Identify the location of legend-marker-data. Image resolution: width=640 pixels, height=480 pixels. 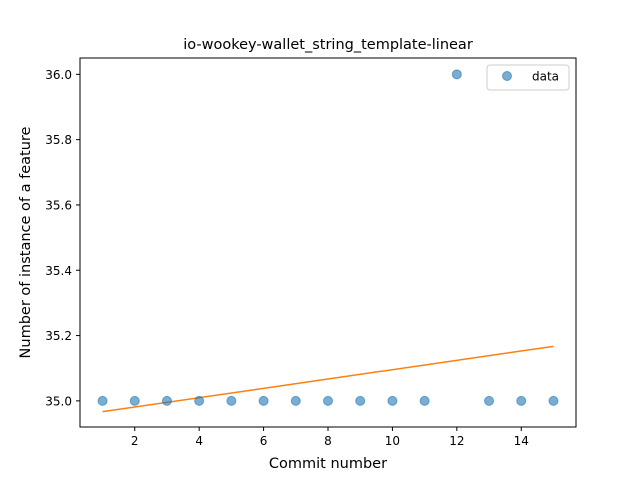
(507, 76).